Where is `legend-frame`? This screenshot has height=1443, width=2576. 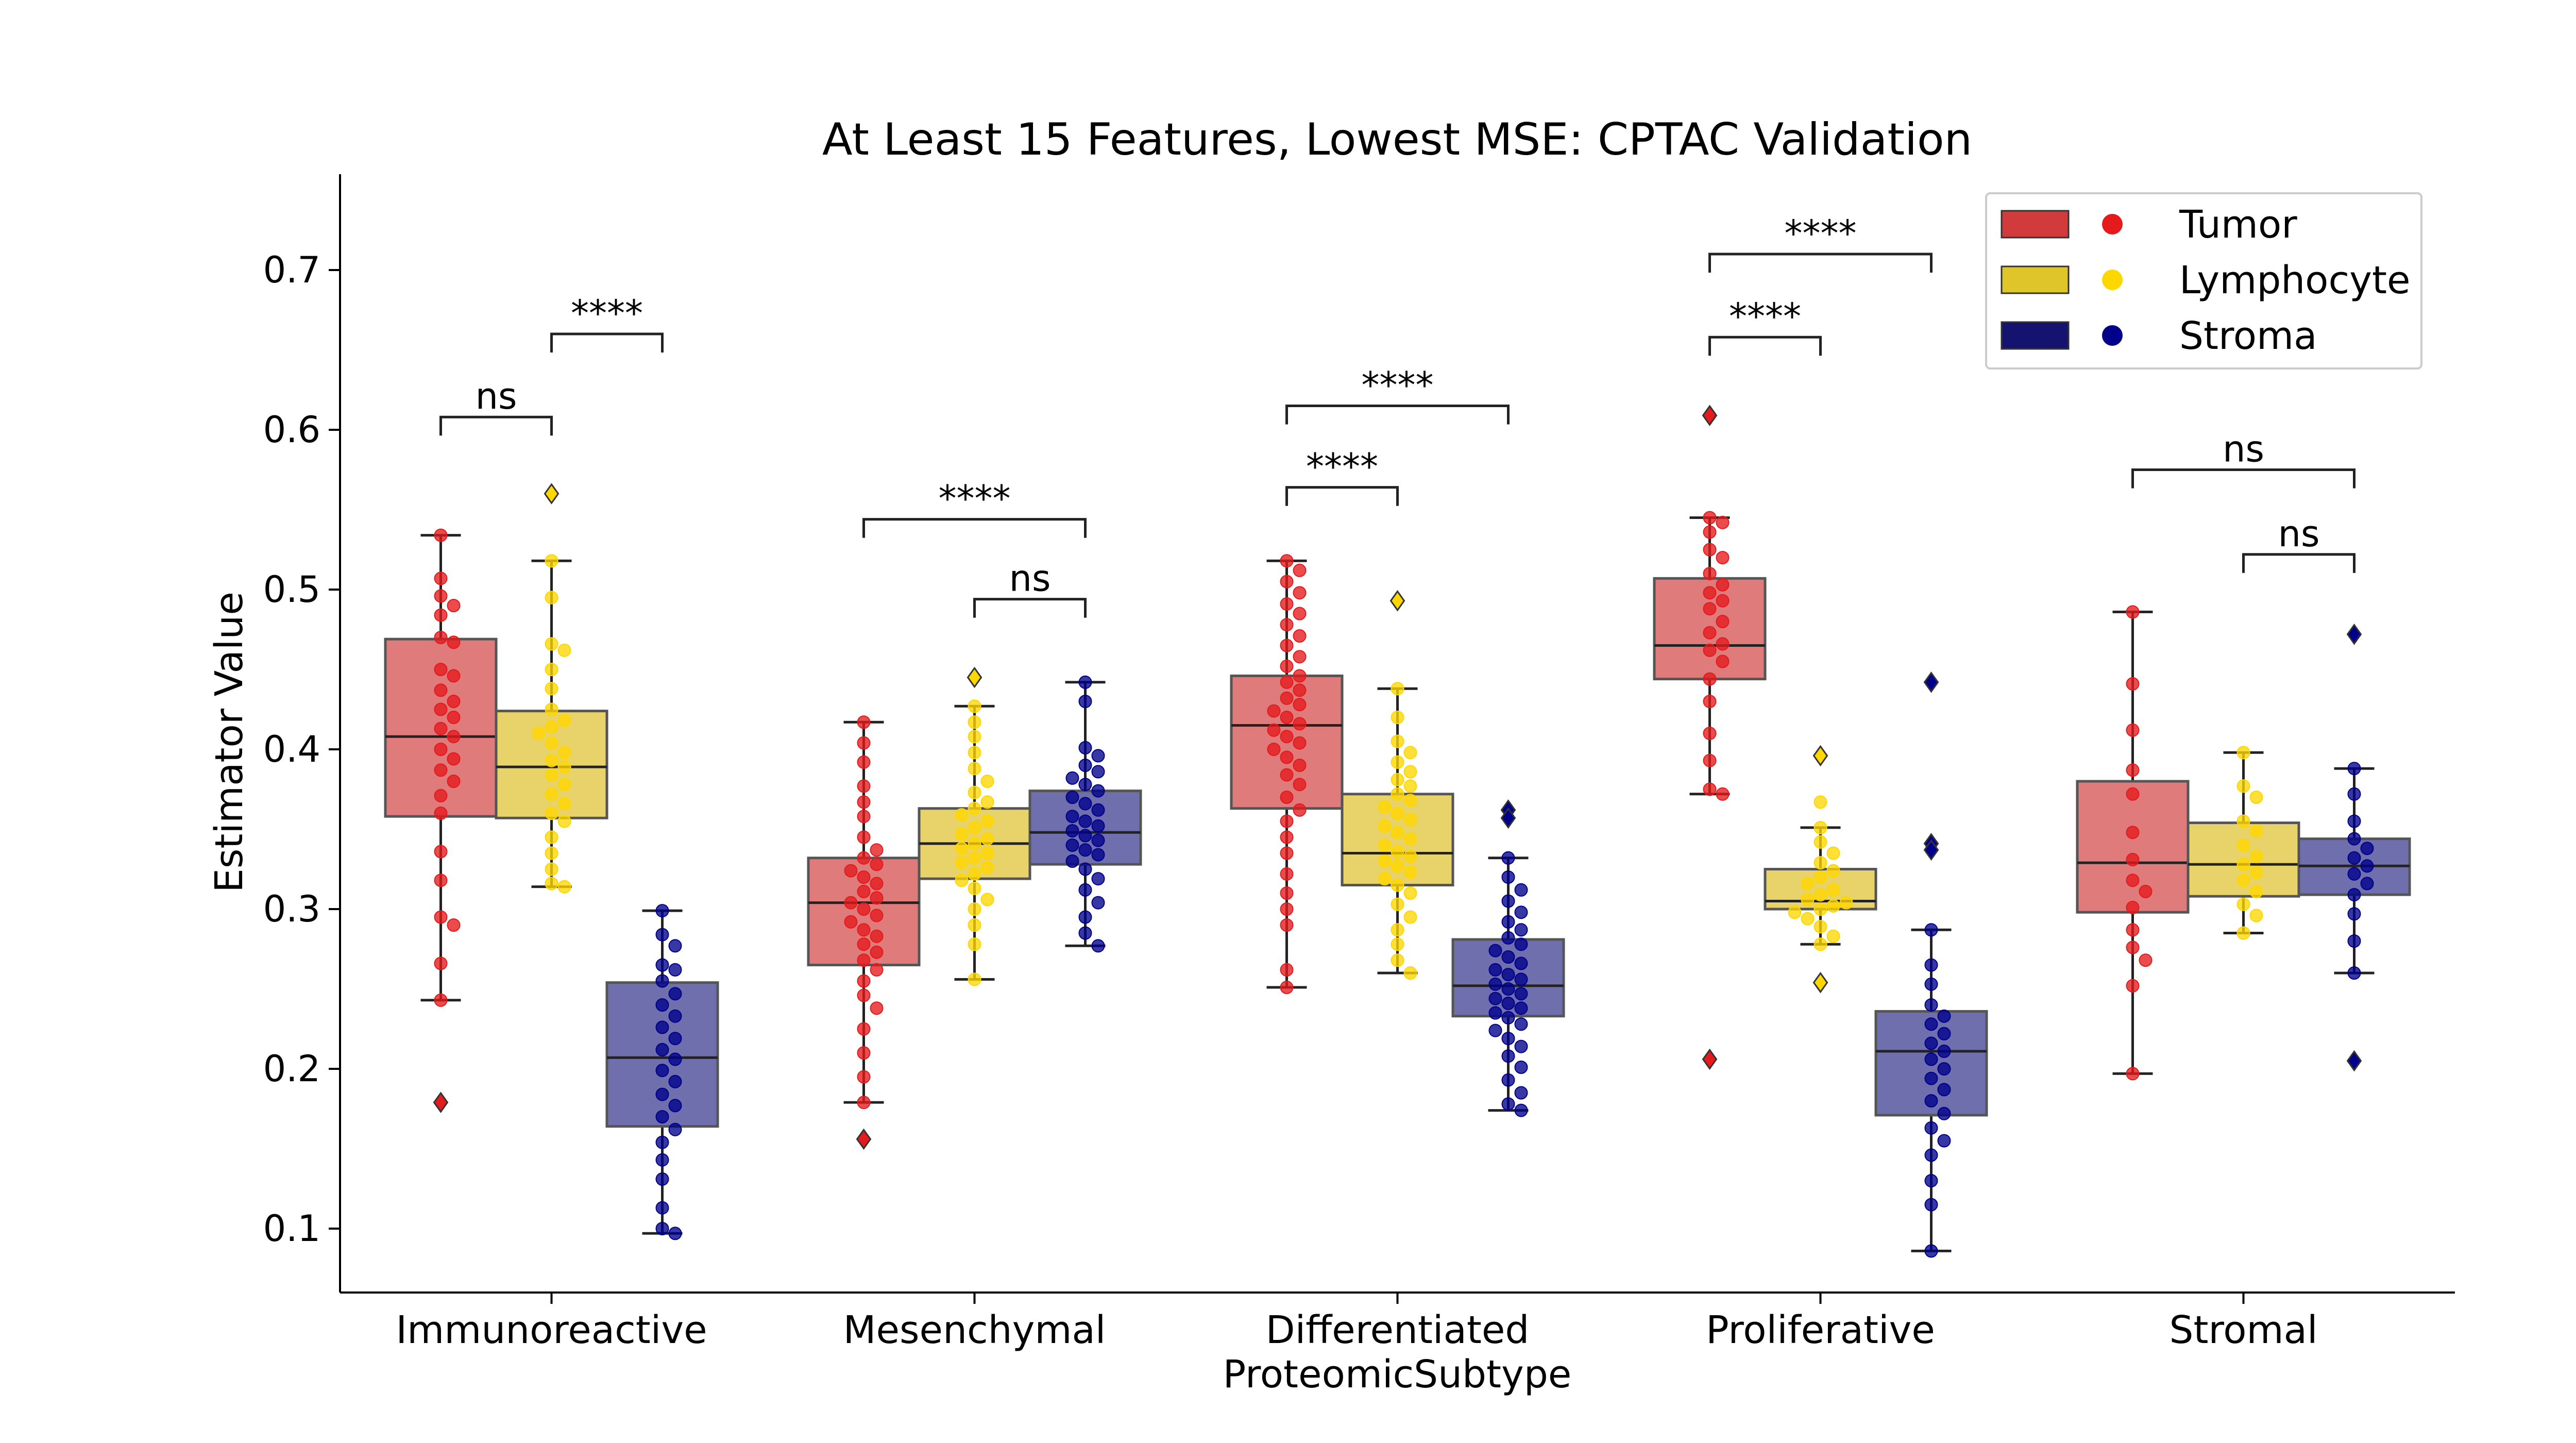 legend-frame is located at coordinates (2204, 281).